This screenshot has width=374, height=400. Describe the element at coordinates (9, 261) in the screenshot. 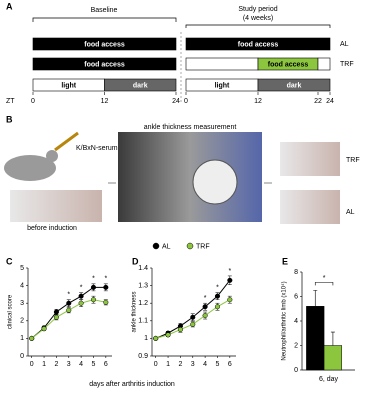

I see `panel-label: C` at that location.